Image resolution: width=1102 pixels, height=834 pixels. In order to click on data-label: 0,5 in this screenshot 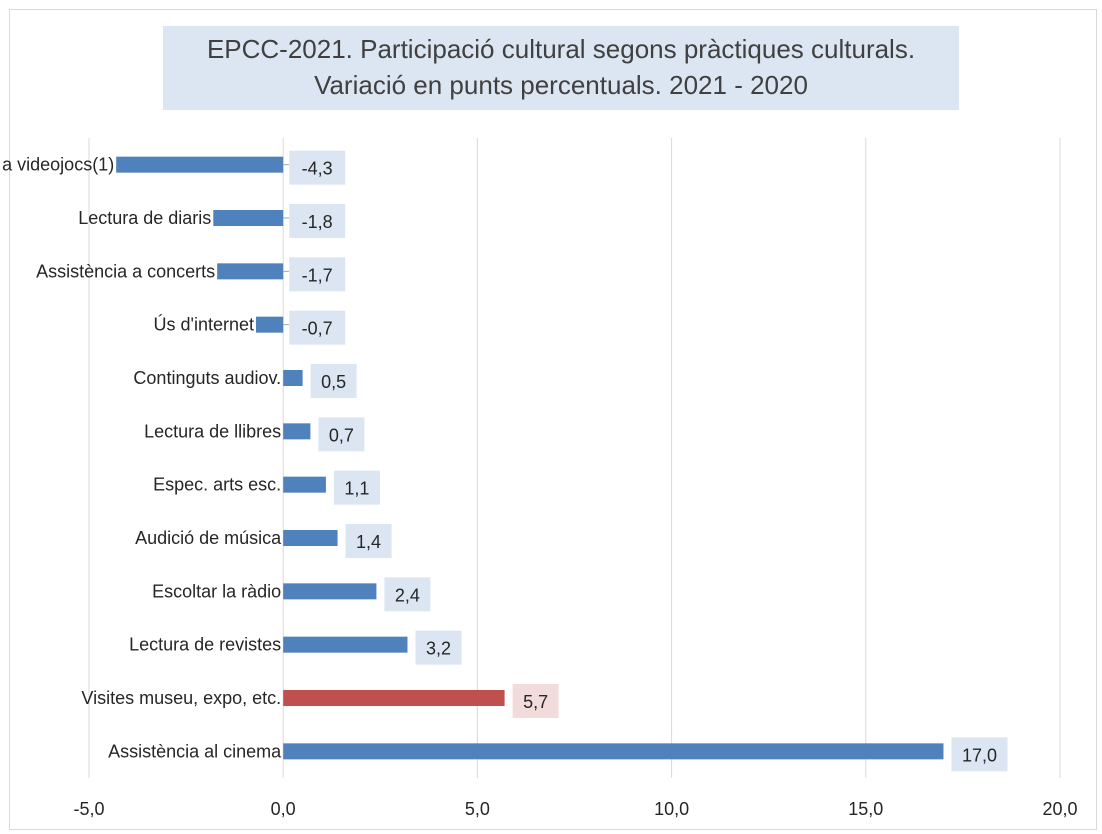, I will do `click(333, 382)`.